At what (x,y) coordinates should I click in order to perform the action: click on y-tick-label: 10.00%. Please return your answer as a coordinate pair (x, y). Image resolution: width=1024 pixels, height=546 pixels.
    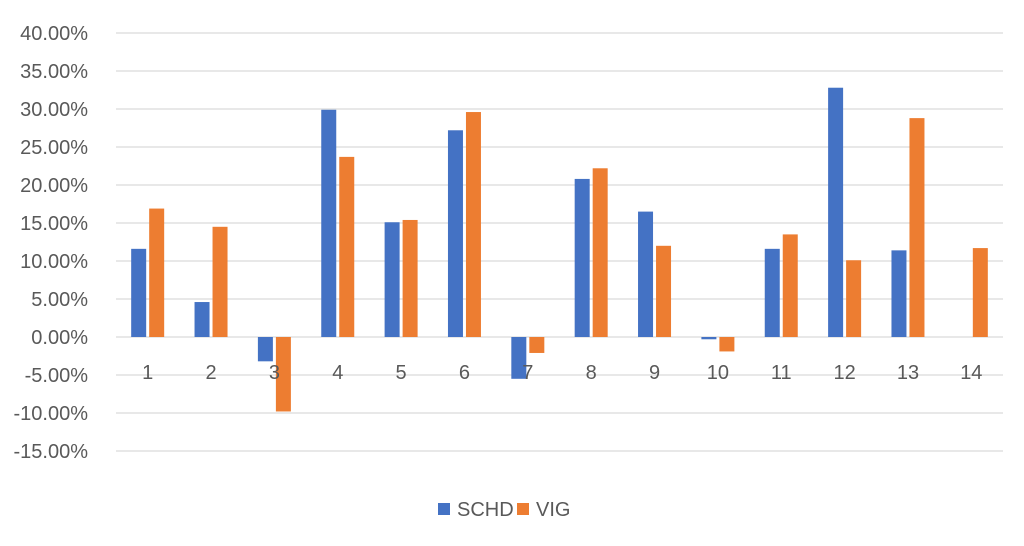
    Looking at the image, I should click on (54, 262).